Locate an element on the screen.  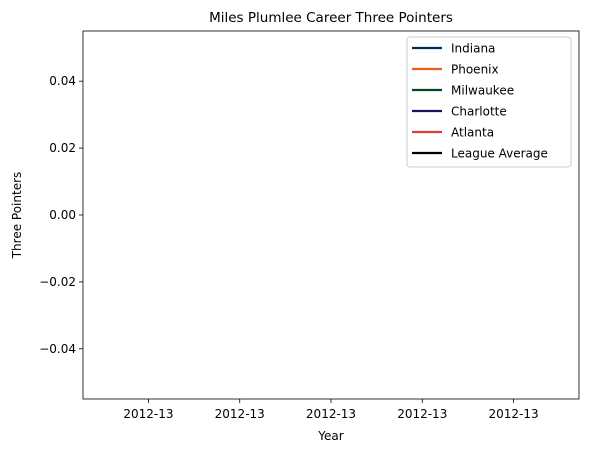
y-tick-label: −0.02 is located at coordinates (57, 282).